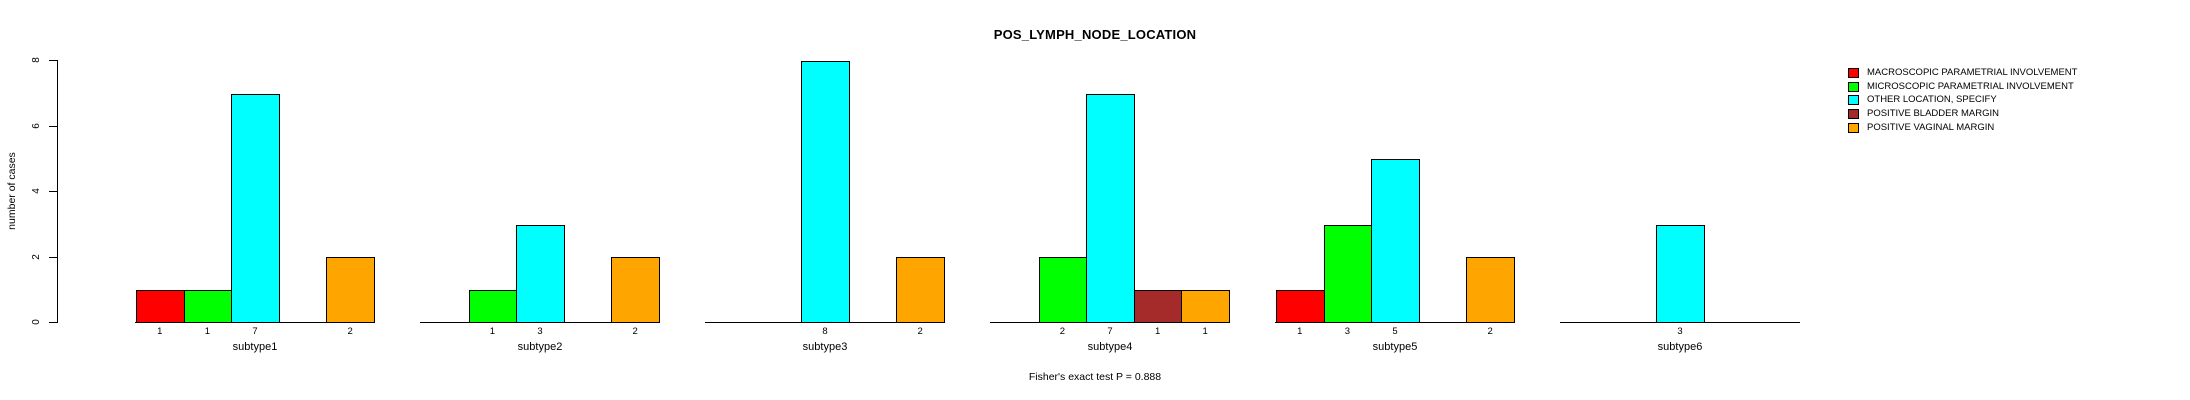  What do you see at coordinates (825, 331) in the screenshot?
I see `bar-value-label: 8` at bounding box center [825, 331].